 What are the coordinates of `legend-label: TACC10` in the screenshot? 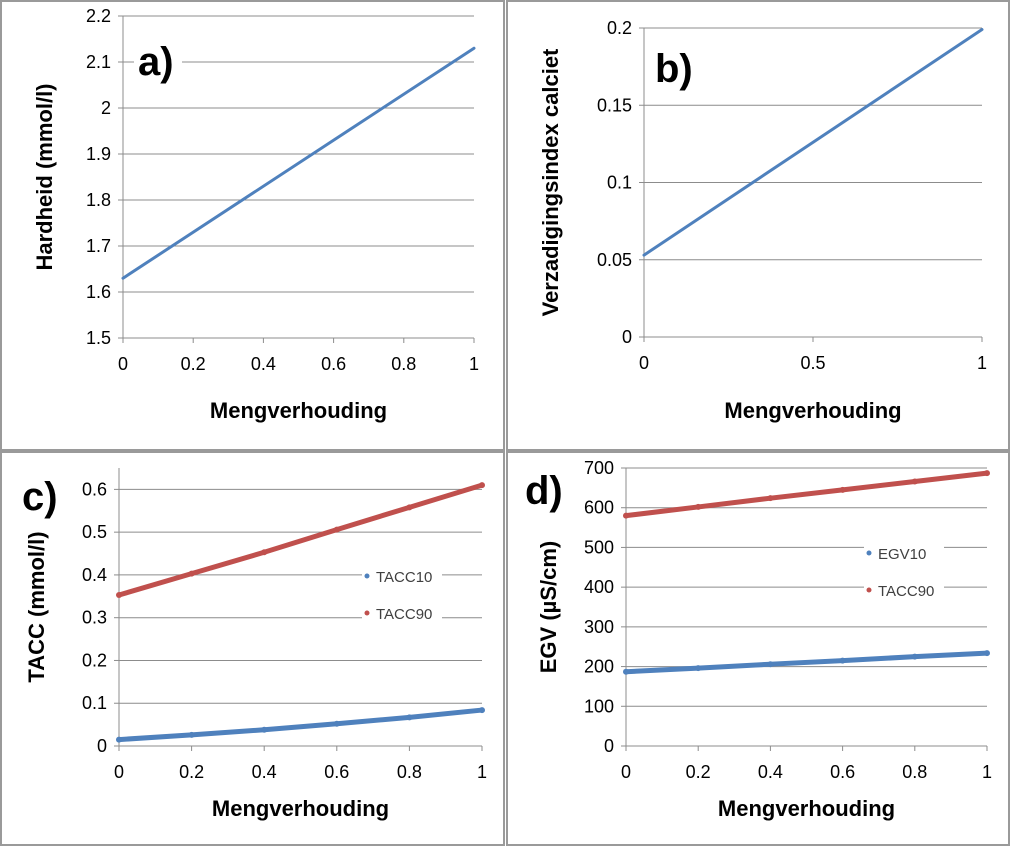 It's located at (404, 577).